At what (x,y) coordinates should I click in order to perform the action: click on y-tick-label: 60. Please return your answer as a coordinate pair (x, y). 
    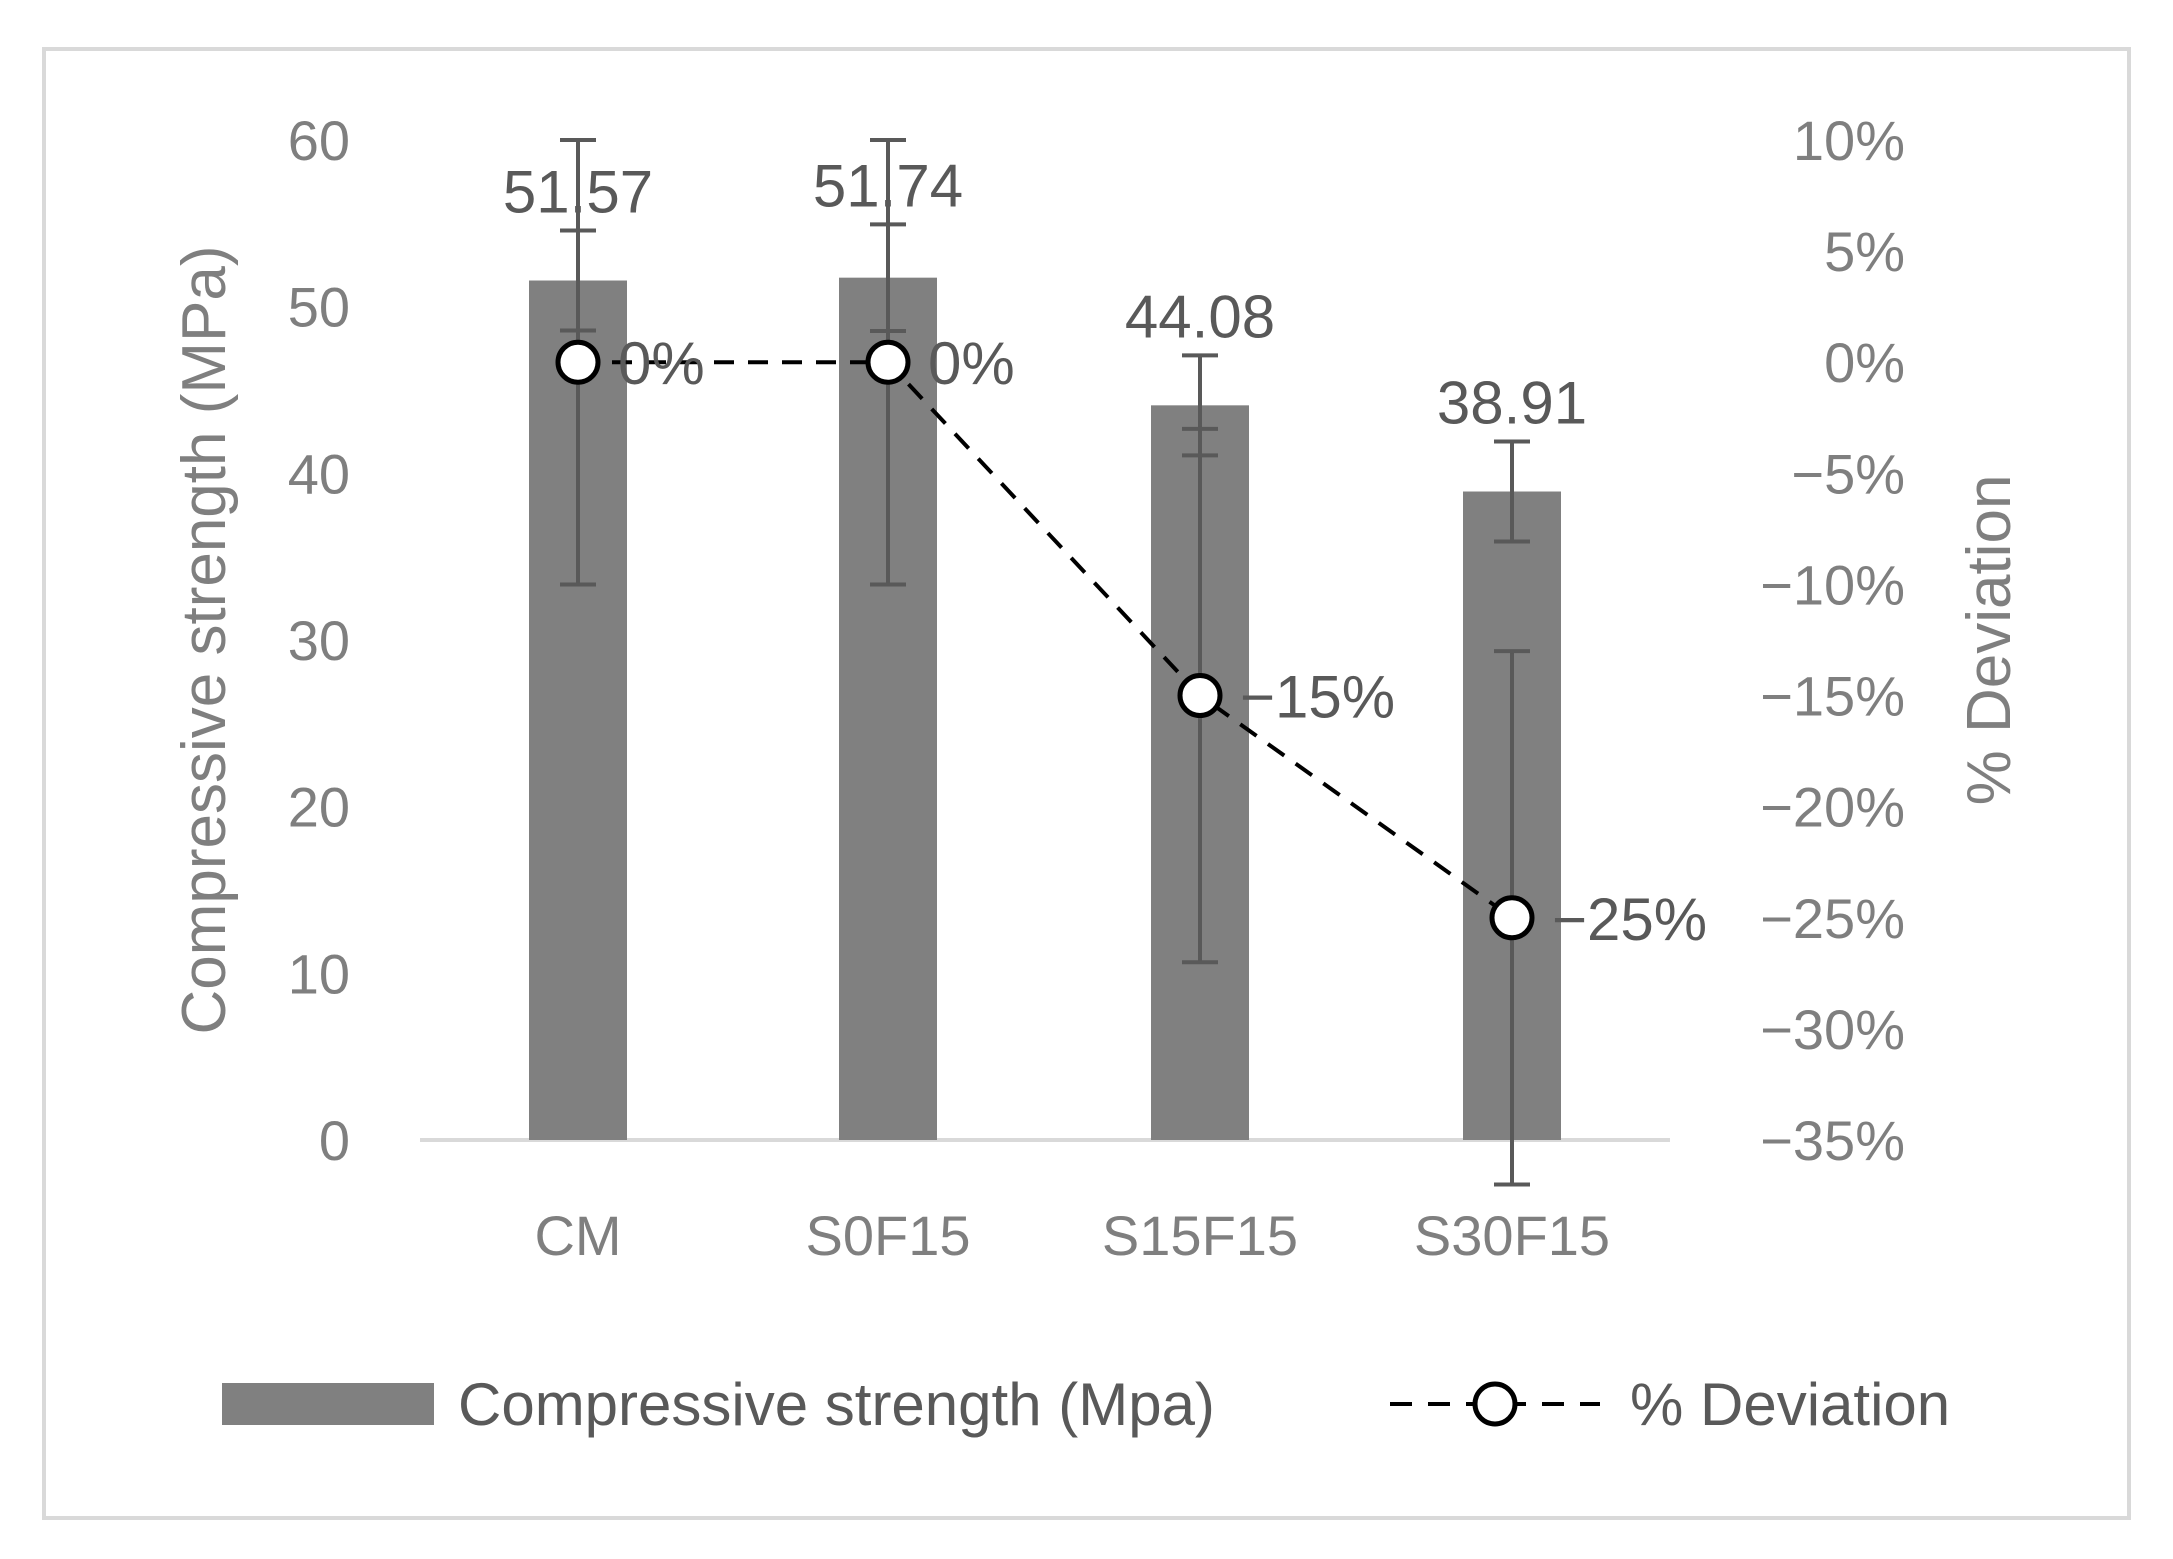
    Looking at the image, I should click on (319, 140).